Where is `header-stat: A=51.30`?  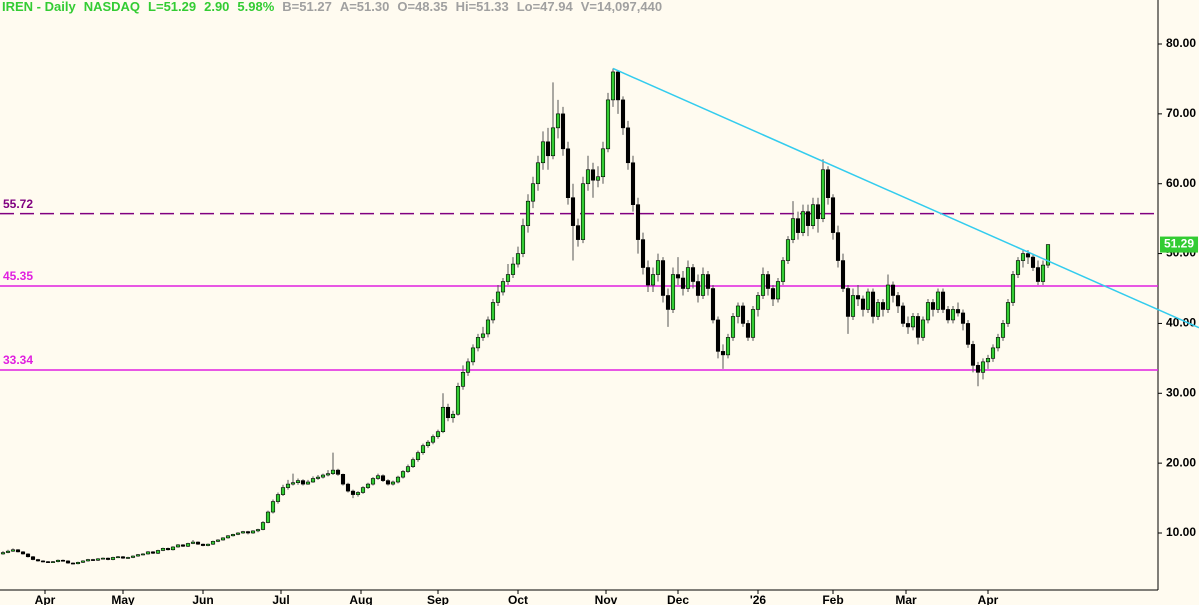 header-stat: A=51.30 is located at coordinates (365, 7).